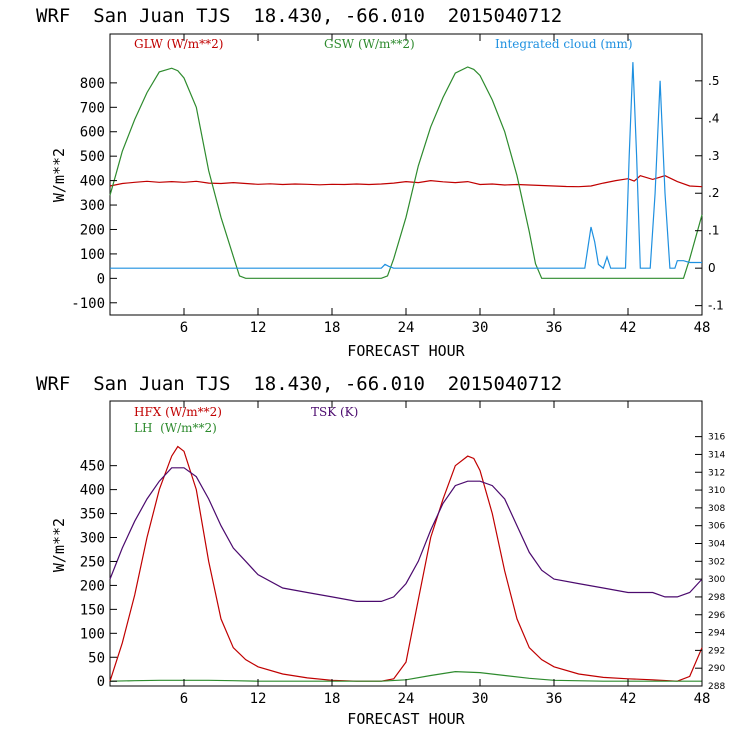 This screenshot has width=740, height=740. Describe the element at coordinates (88, 304) in the screenshot. I see `y-tick-label: -100` at that location.